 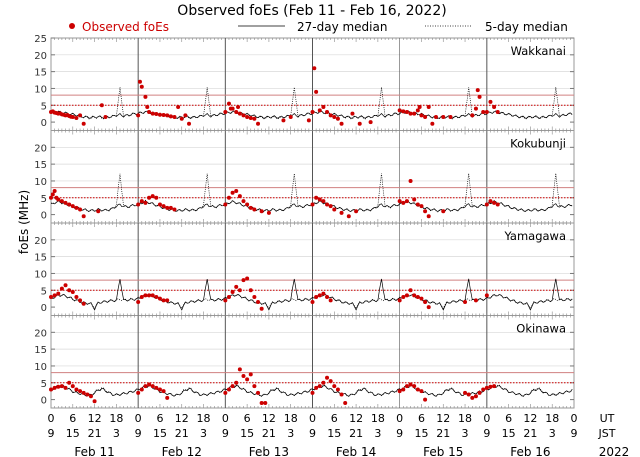 I want to click on legend-observed-marker, so click(x=72, y=26).